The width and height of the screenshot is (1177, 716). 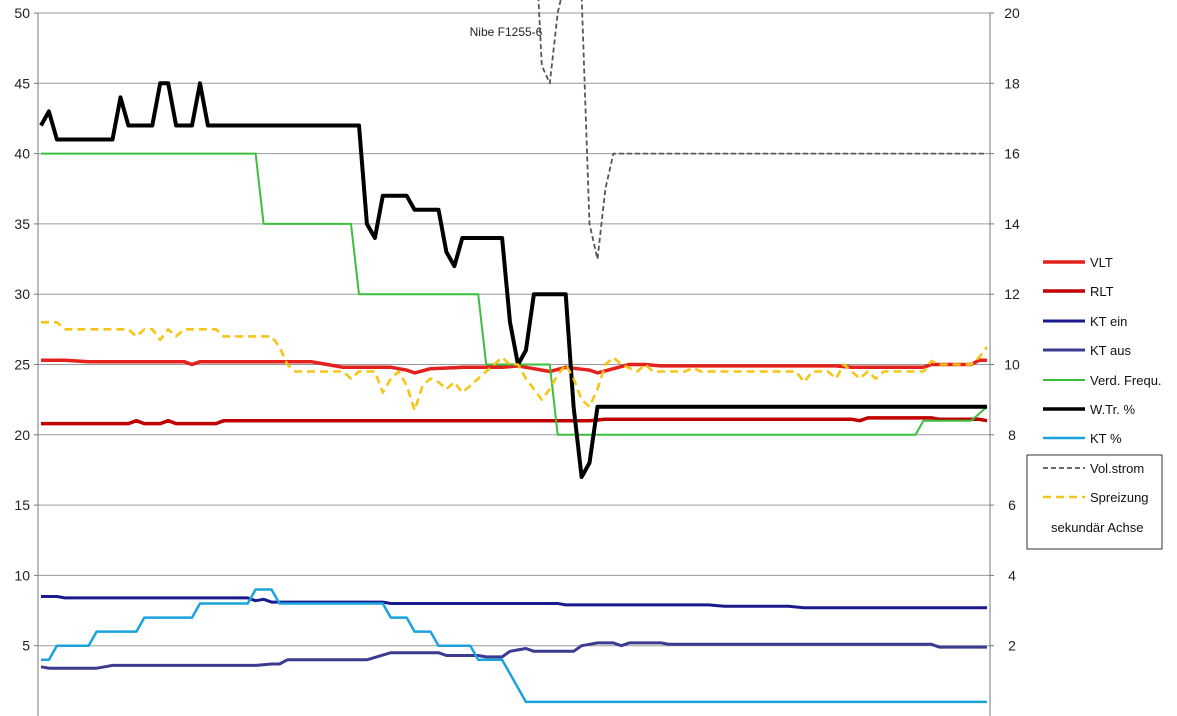 What do you see at coordinates (1012, 505) in the screenshot?
I see `right-tick-label-6: 6` at bounding box center [1012, 505].